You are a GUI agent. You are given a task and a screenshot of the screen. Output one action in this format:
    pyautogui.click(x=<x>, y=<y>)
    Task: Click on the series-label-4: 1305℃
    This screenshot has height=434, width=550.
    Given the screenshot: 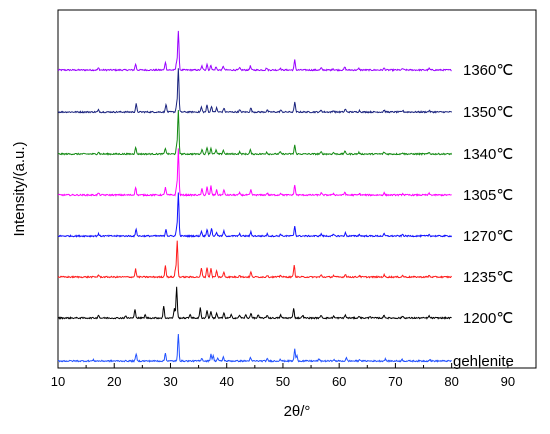 What is the action you would take?
    pyautogui.click(x=488, y=195)
    